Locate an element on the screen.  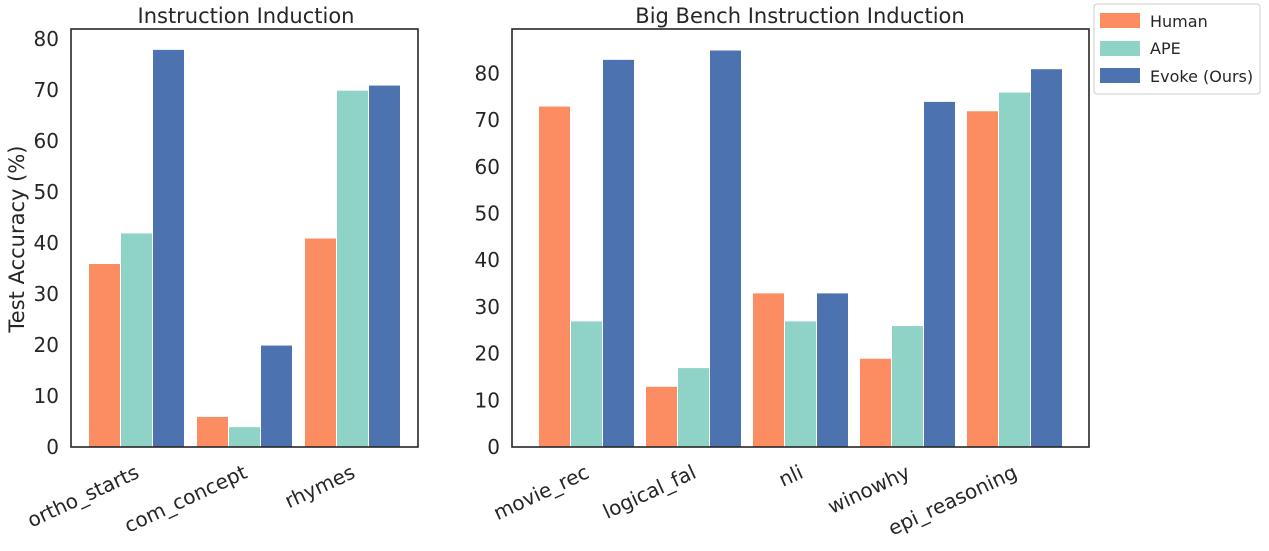
x-tick-label: com_concept is located at coordinates (185, 499).